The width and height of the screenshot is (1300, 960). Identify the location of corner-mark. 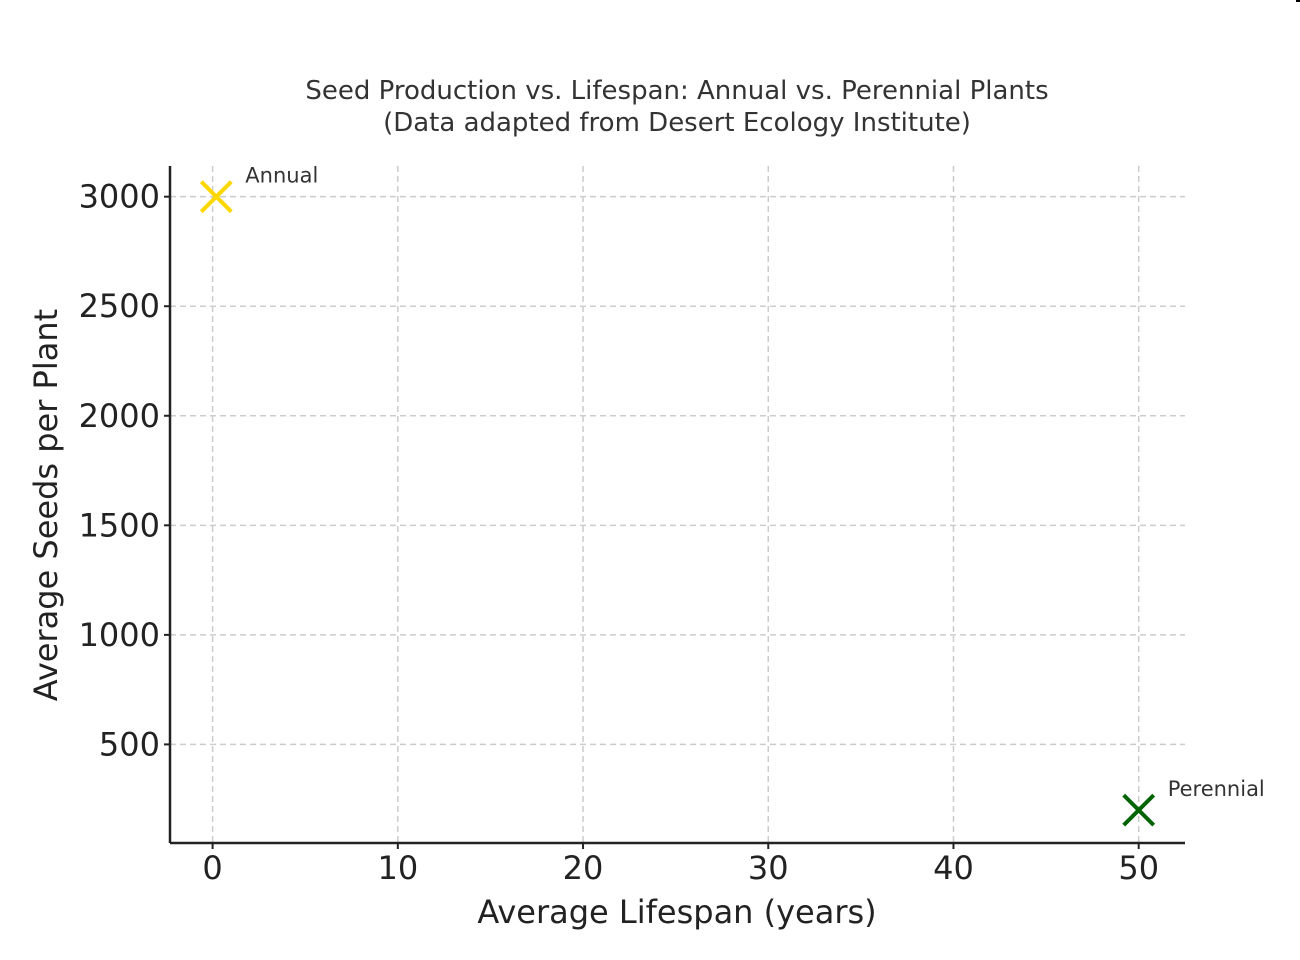
(1298, 1).